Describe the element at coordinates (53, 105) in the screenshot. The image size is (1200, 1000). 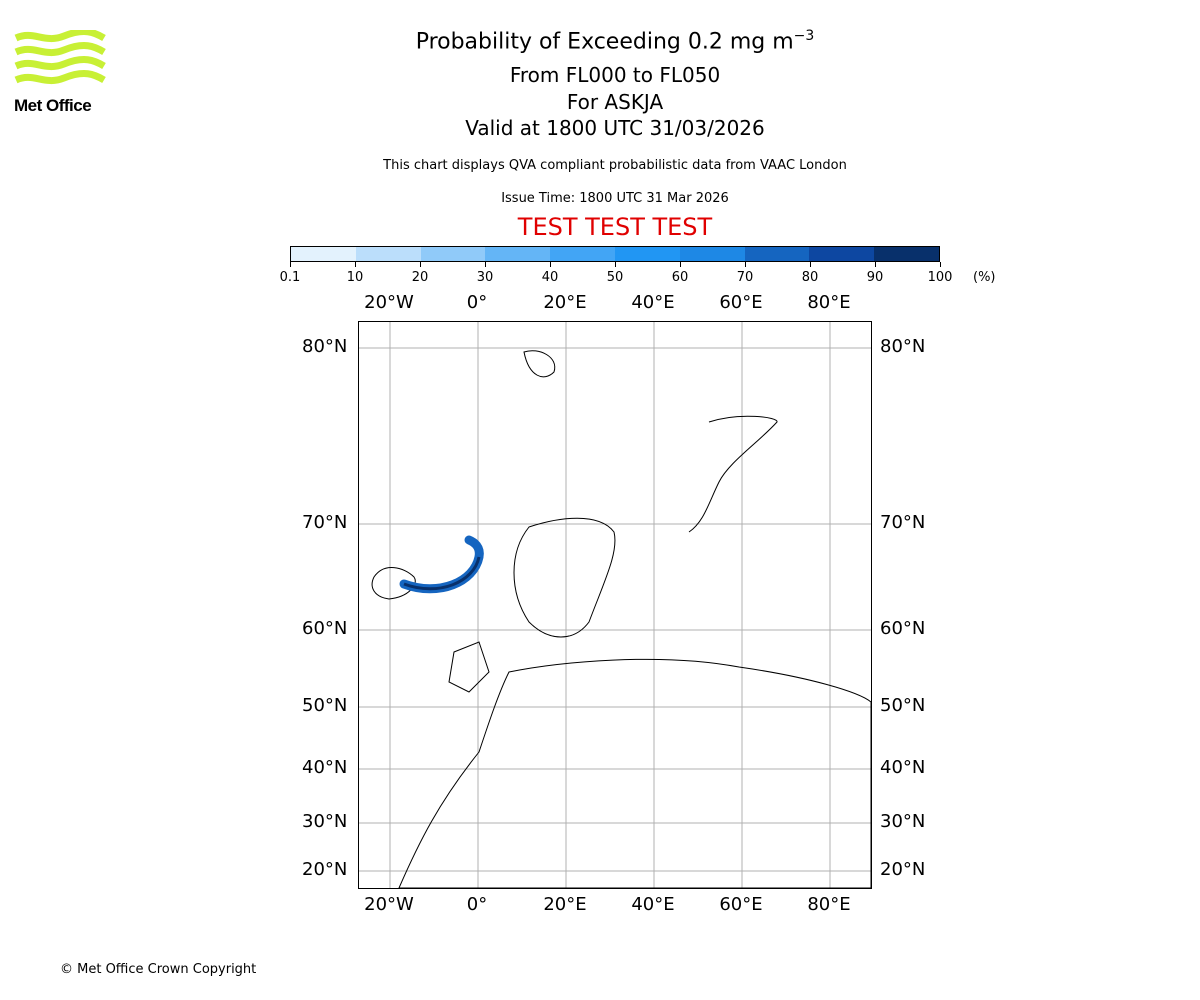
I see `logo-text: Met Office` at that location.